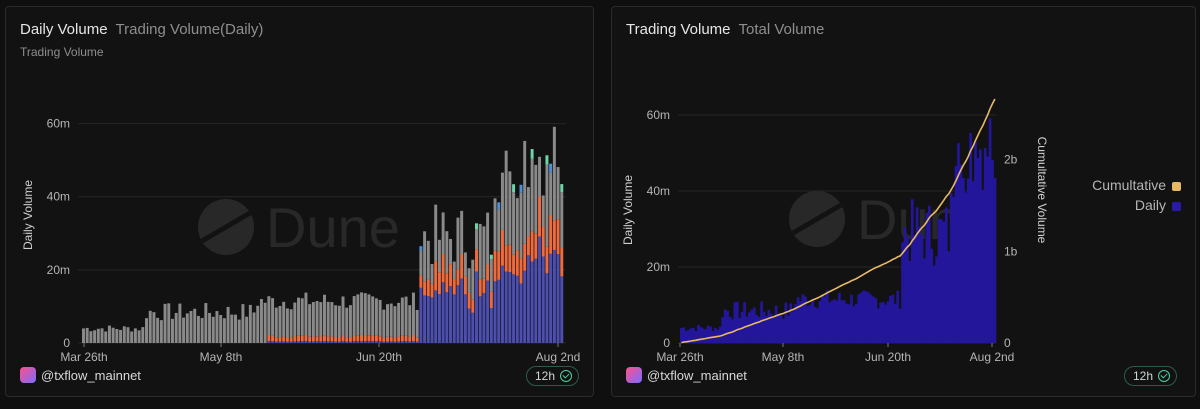  Describe the element at coordinates (64, 29) in the screenshot. I see `panel-title: Daily Volume` at that location.